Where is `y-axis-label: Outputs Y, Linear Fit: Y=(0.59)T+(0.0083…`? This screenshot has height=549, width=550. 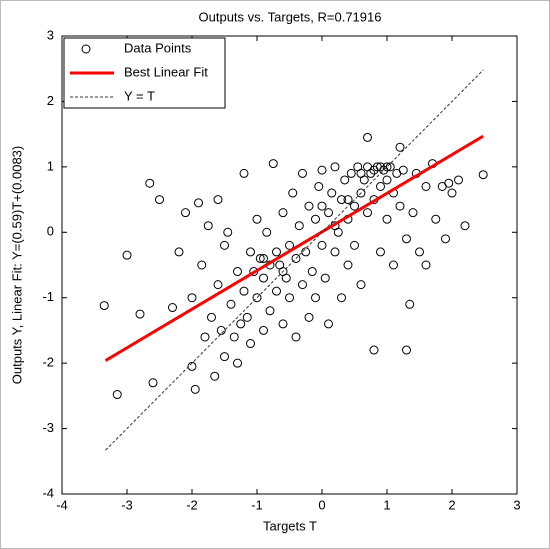
y-axis-label: Outputs Y, Linear Fit: Y=(0.59)T+(0.0083… is located at coordinates (16, 265).